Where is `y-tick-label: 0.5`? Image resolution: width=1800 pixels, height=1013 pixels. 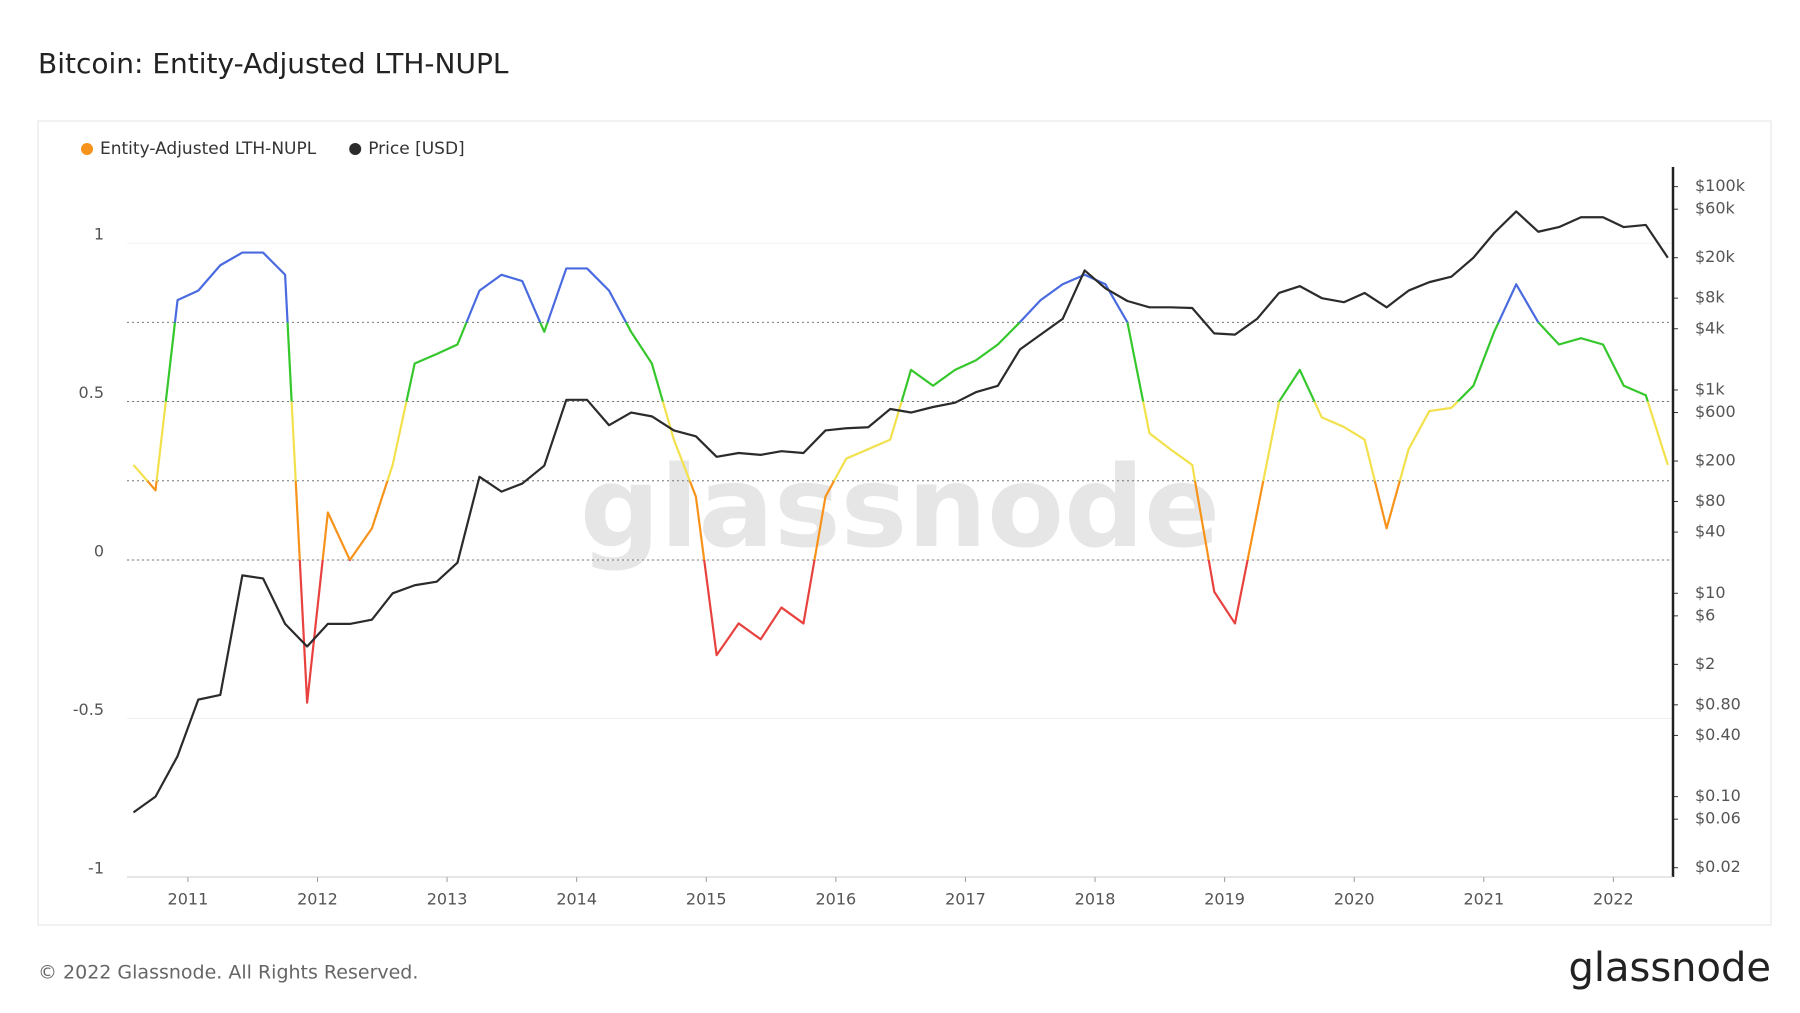 y-tick-label: 0.5 is located at coordinates (91, 392).